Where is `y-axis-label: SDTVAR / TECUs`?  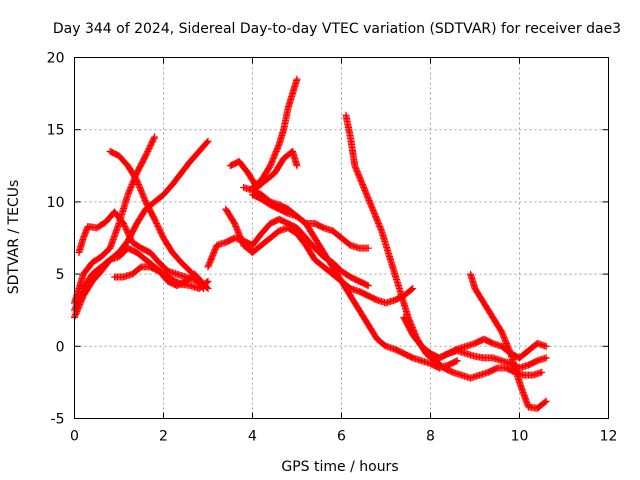 y-axis-label: SDTVAR / TECUs is located at coordinates (14, 237).